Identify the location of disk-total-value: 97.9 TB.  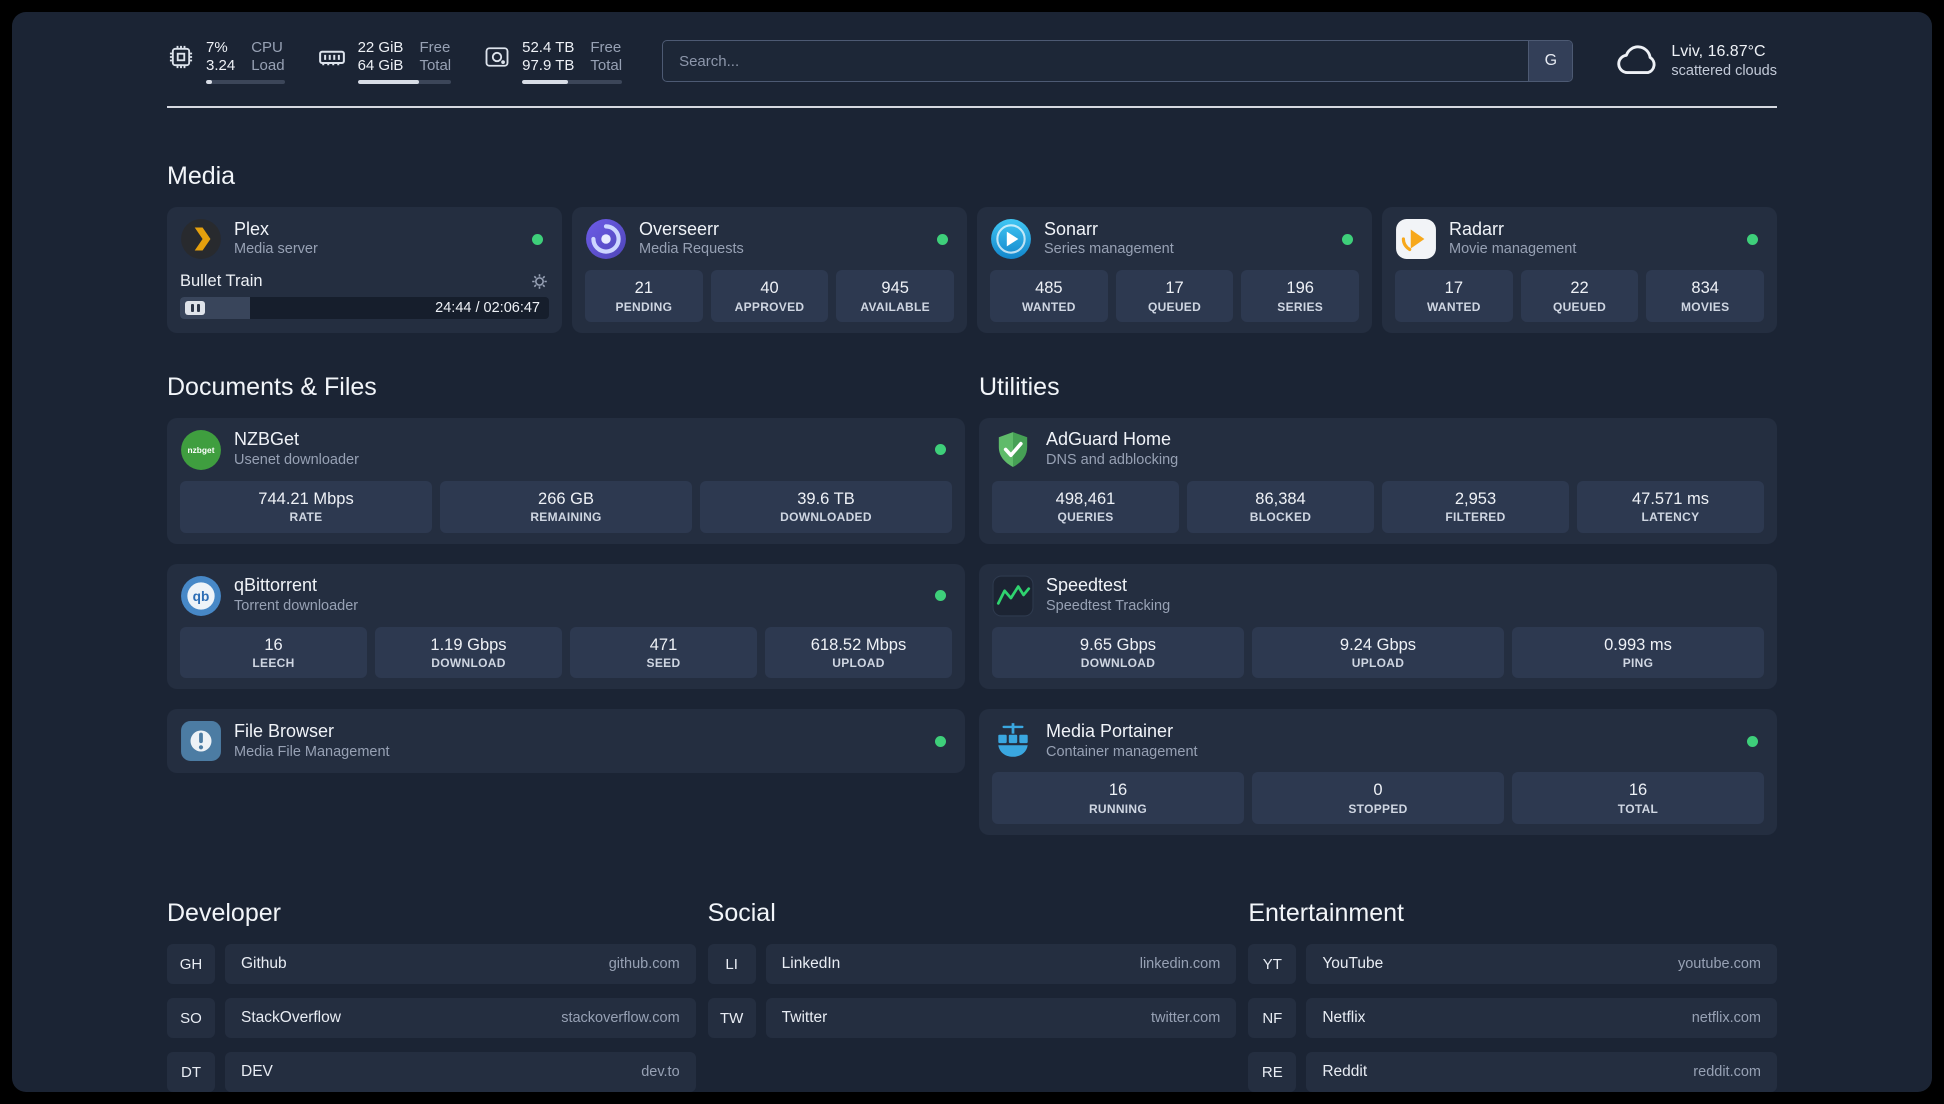
(548, 65).